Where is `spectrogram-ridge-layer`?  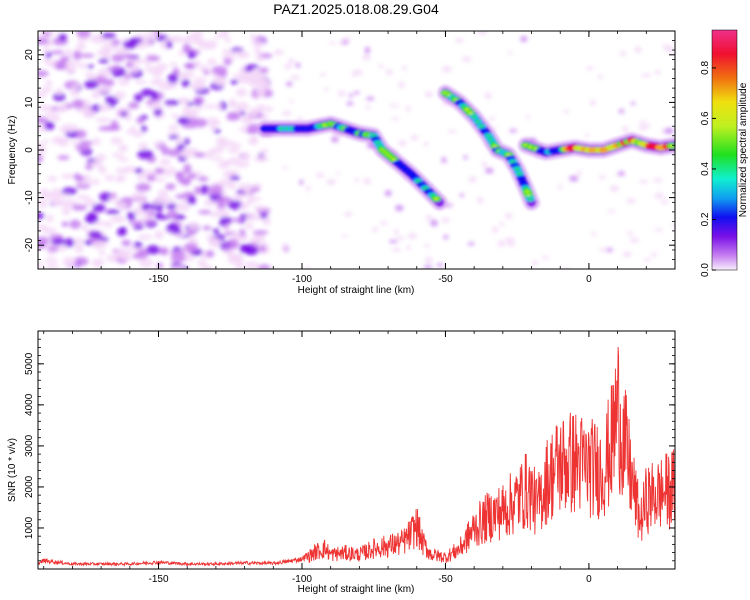 spectrogram-ridge-layer is located at coordinates (465, 147).